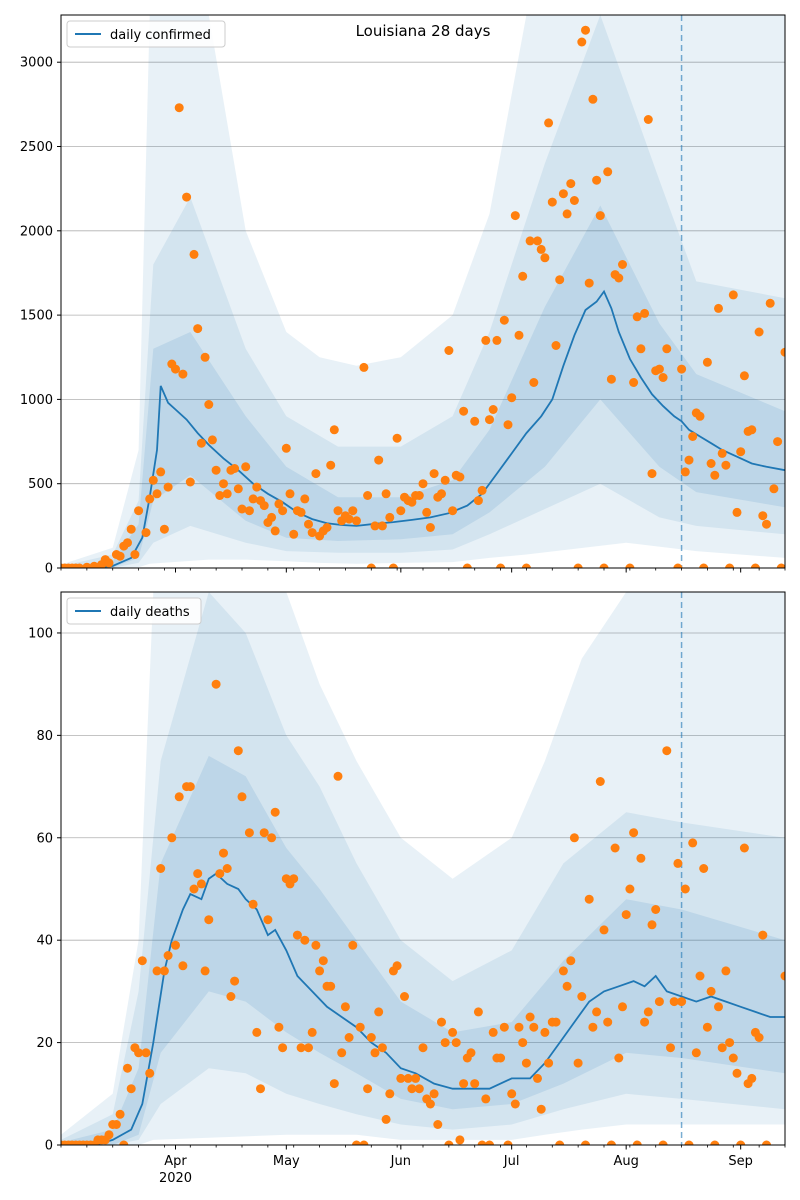 The width and height of the screenshot is (800, 1200). Describe the element at coordinates (49, 569) in the screenshot. I see `y-tick-label: 0` at that location.